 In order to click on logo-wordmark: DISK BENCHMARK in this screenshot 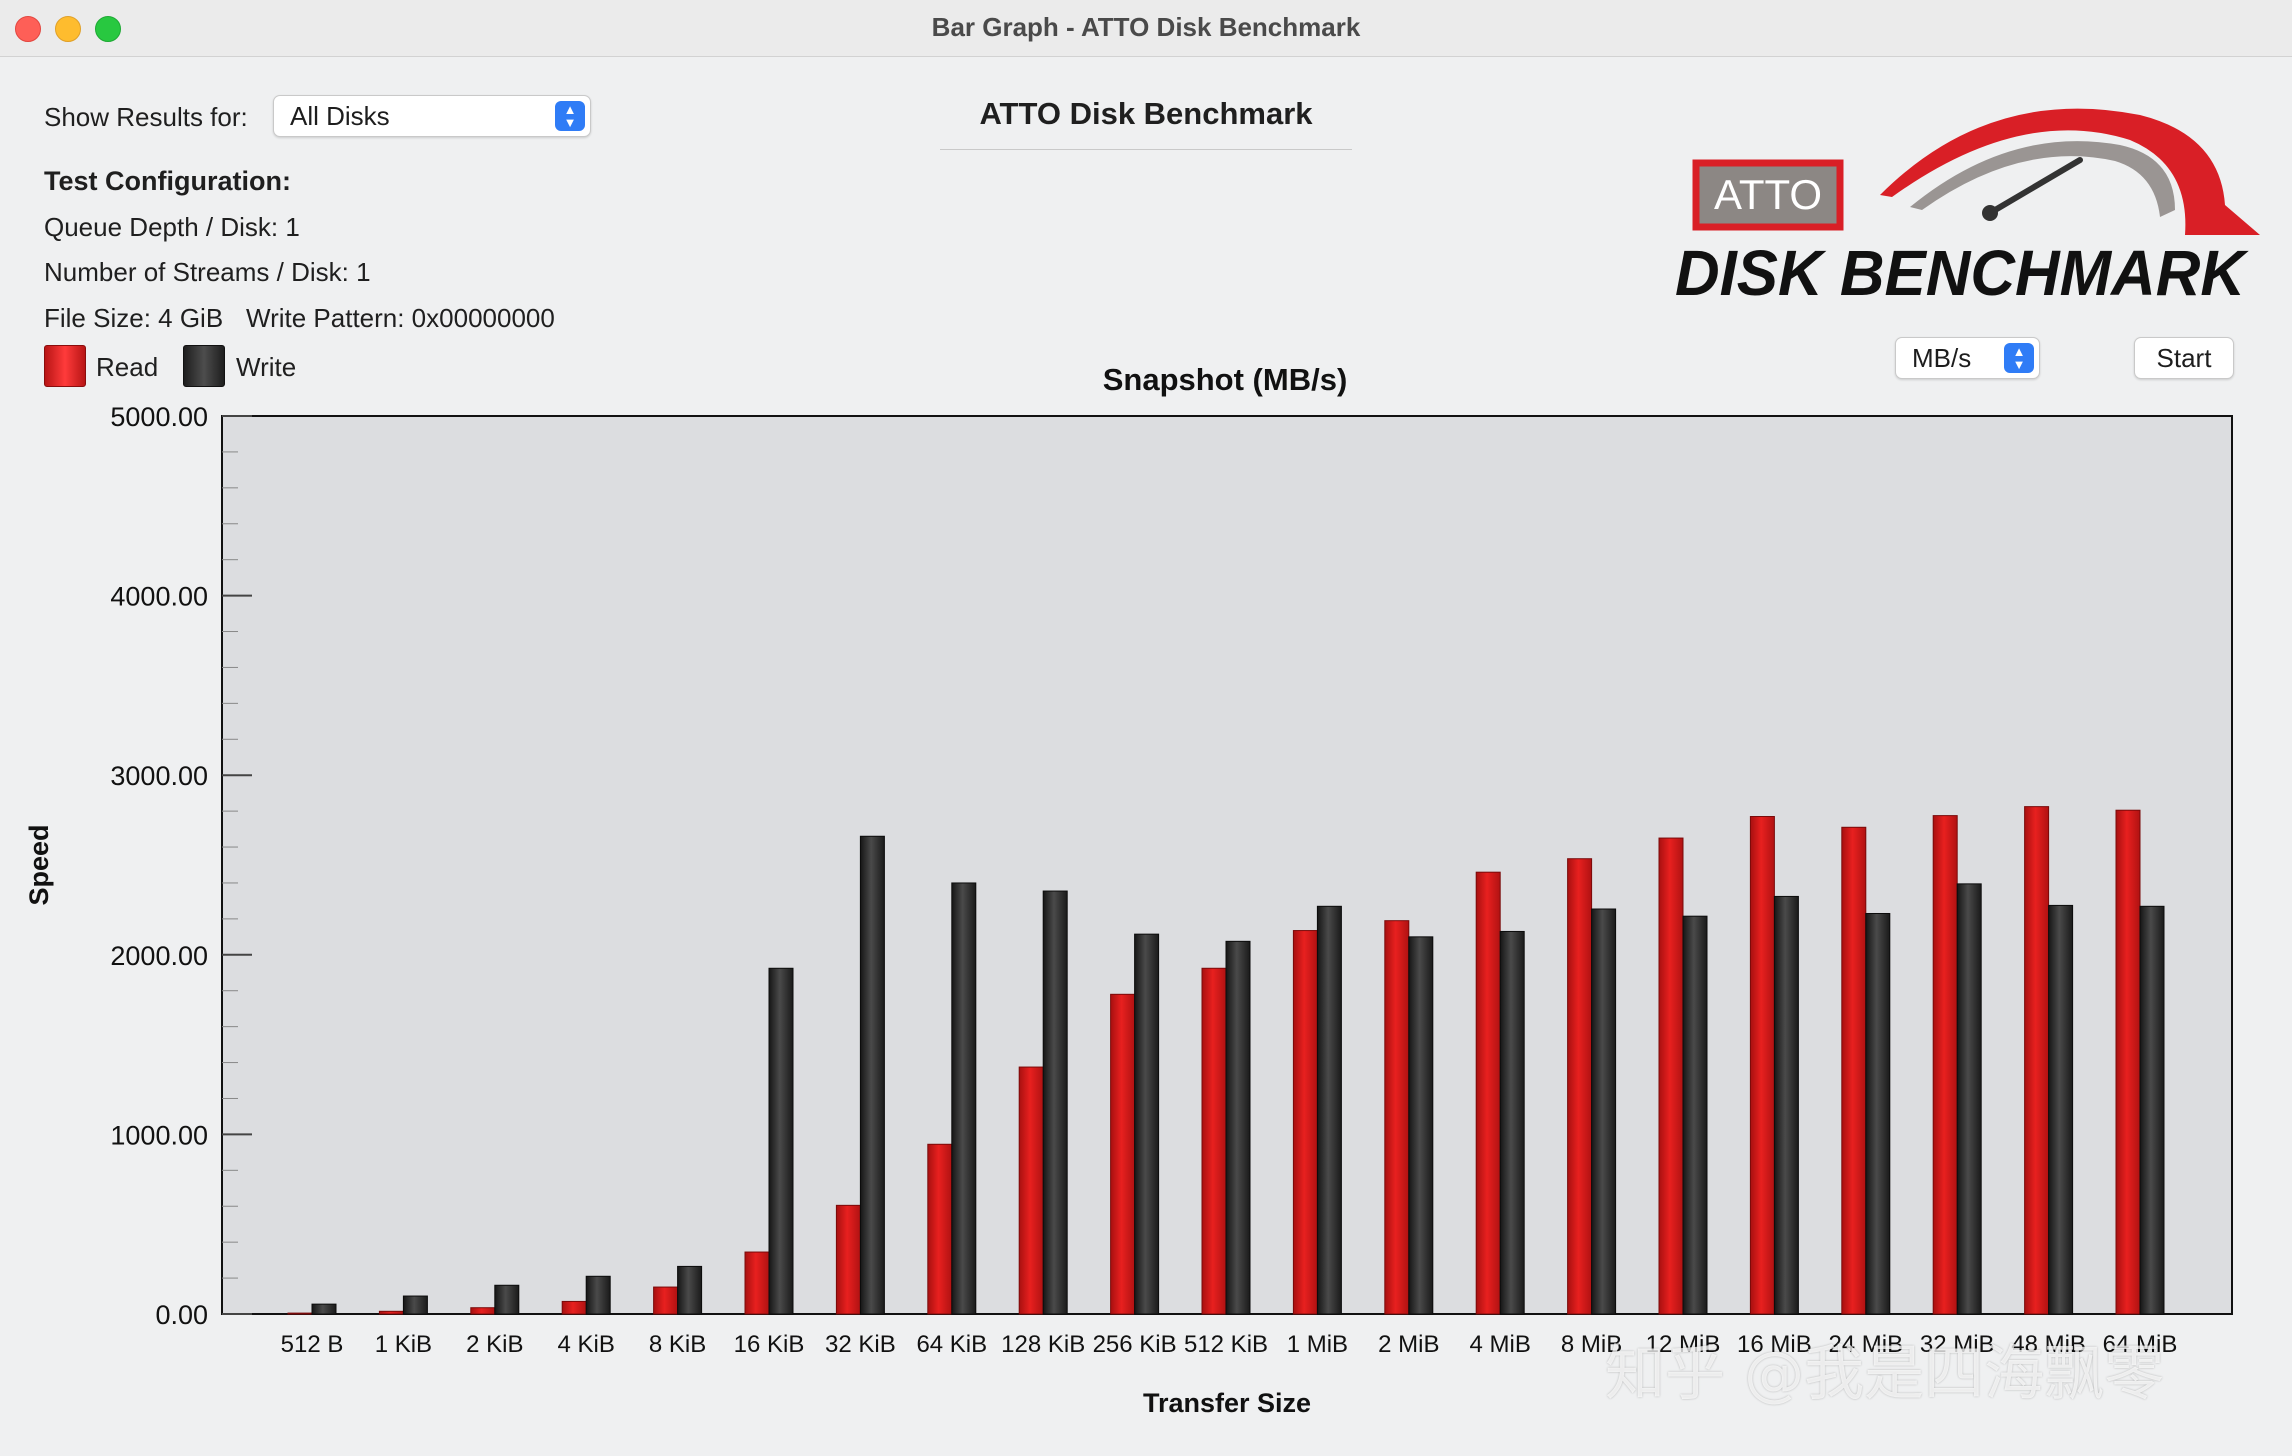, I will do `click(1962, 273)`.